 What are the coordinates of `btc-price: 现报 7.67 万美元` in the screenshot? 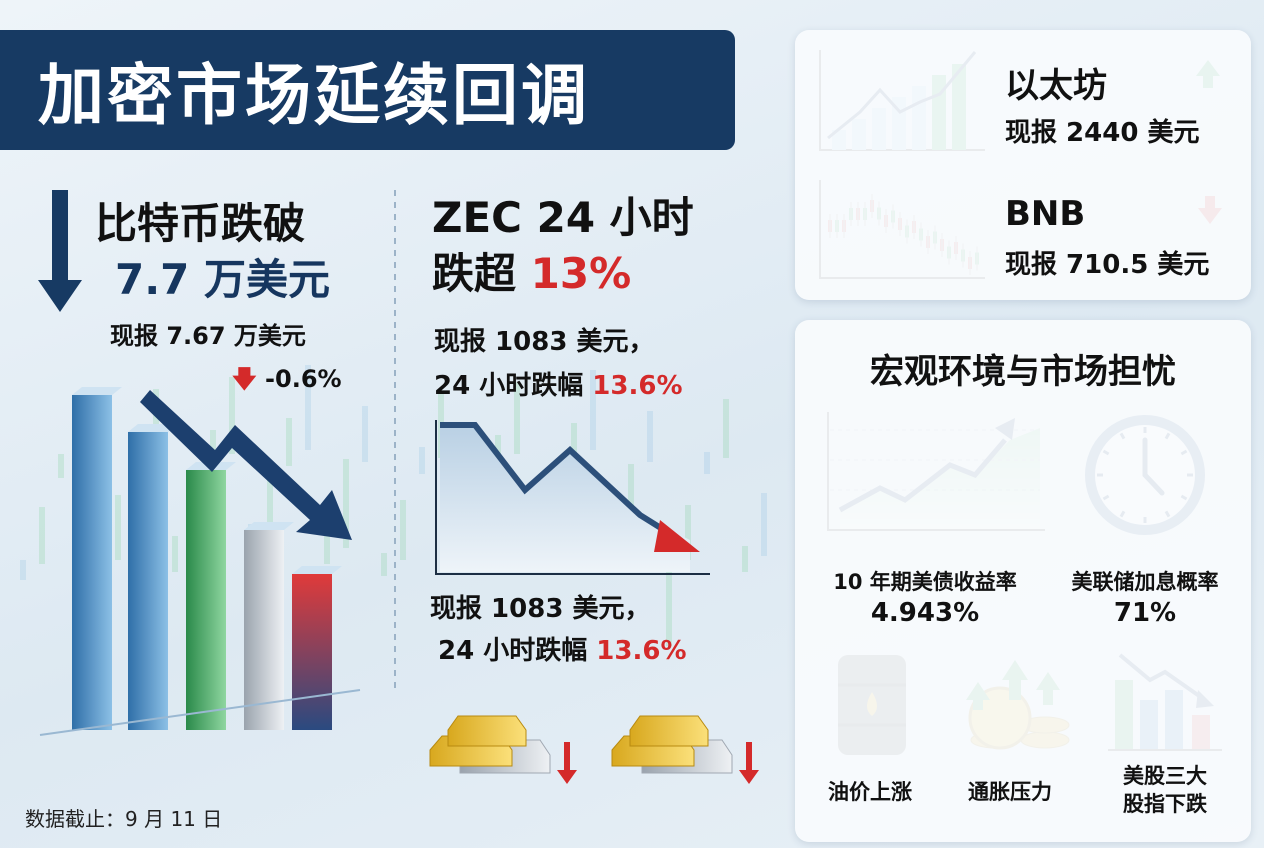 It's located at (208, 336).